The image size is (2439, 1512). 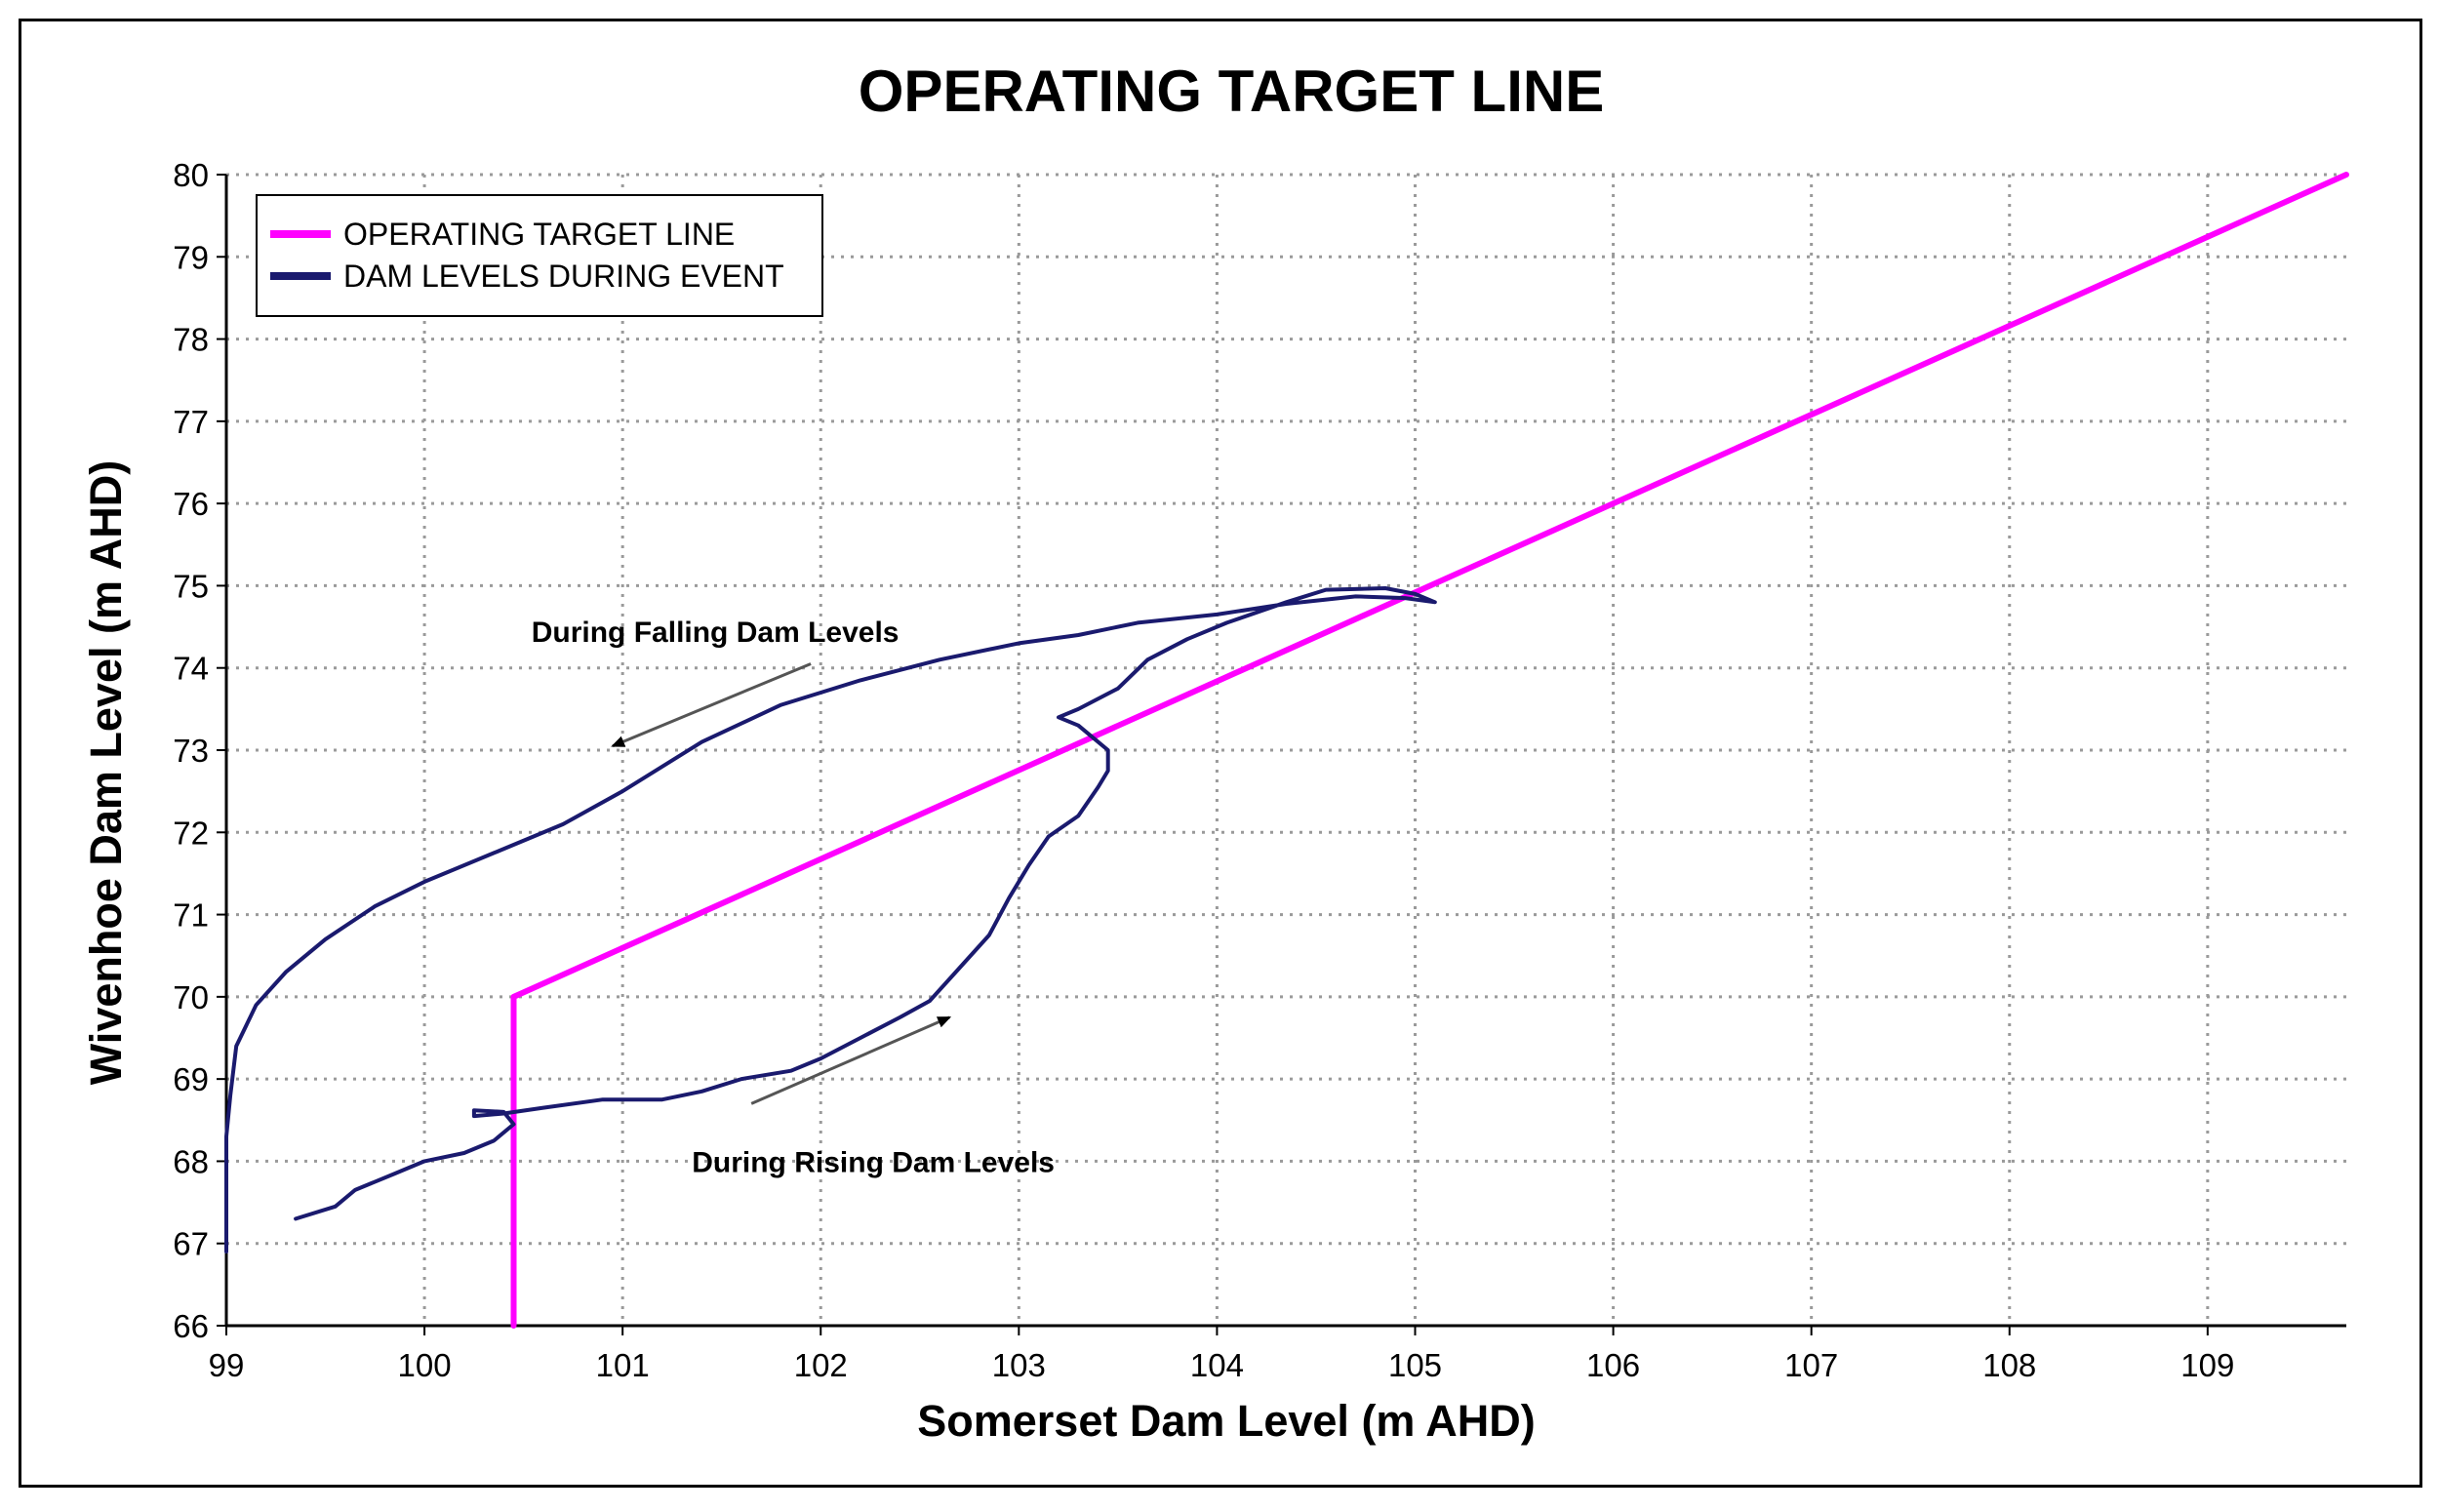 I want to click on y-tick-label: 70, so click(x=191, y=997).